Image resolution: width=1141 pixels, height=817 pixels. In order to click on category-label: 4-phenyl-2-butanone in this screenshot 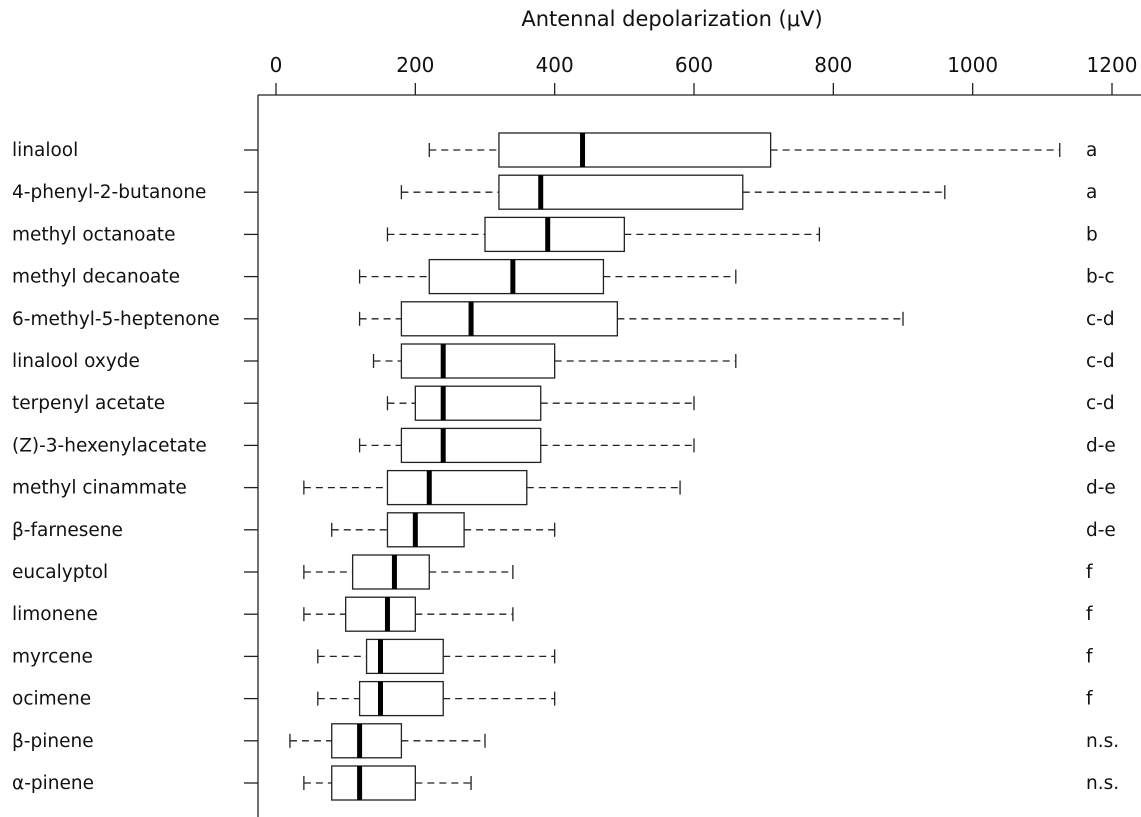, I will do `click(109, 192)`.